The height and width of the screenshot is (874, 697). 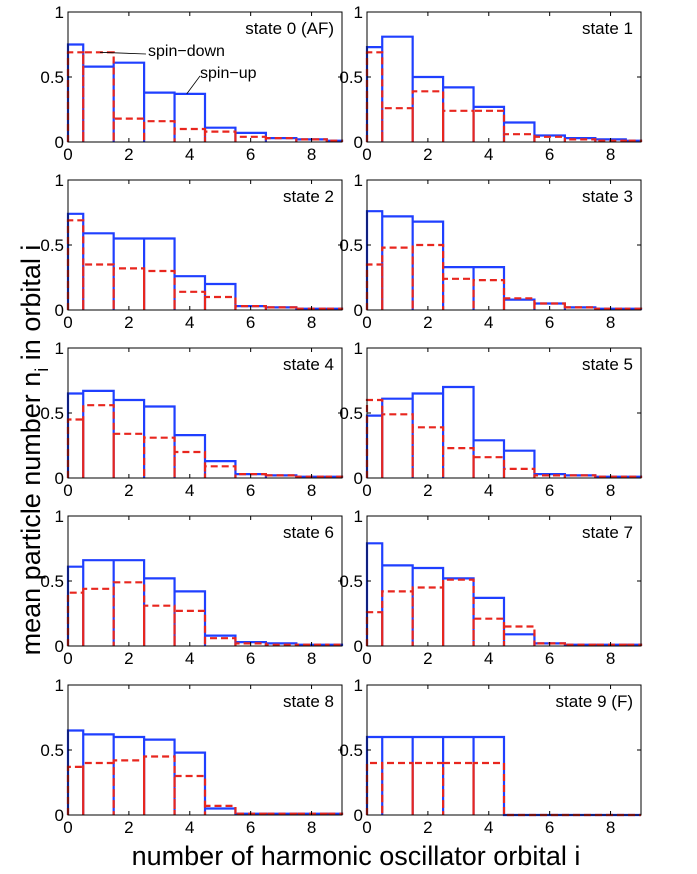 What do you see at coordinates (192, 587) in the screenshot?
I see `panel-state-6: 0 2 4 6 8 0 0.5 1 state 6` at bounding box center [192, 587].